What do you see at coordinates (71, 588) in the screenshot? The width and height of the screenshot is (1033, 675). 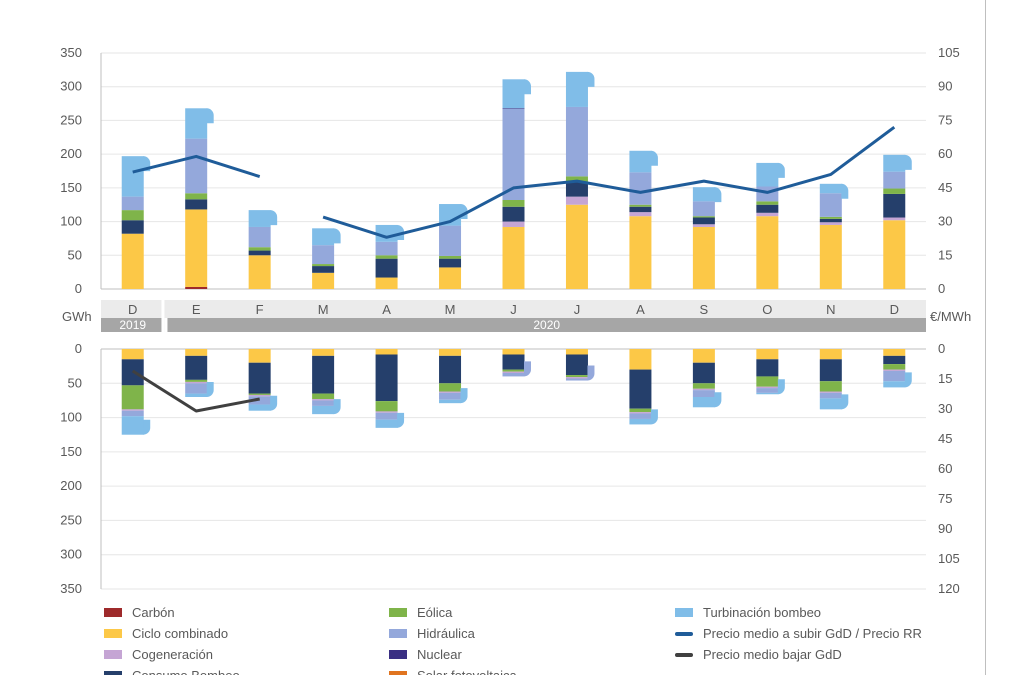 I see `lower-left-tick-label: 350` at bounding box center [71, 588].